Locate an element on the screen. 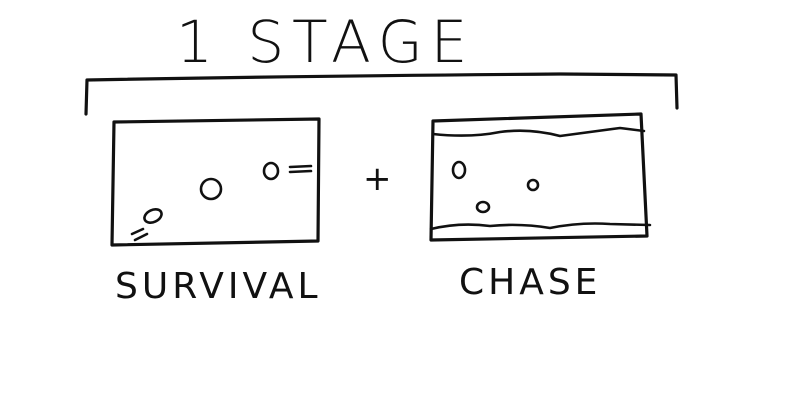  chase-enemy-lower is located at coordinates (483, 207).